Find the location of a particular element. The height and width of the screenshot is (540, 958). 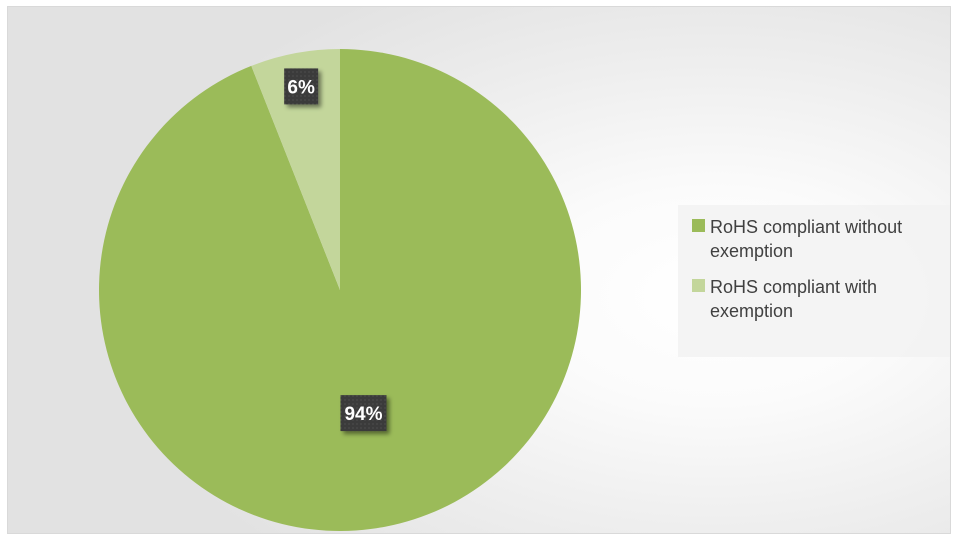

pie-data-labels: 94% 6% is located at coordinates (335, 250).